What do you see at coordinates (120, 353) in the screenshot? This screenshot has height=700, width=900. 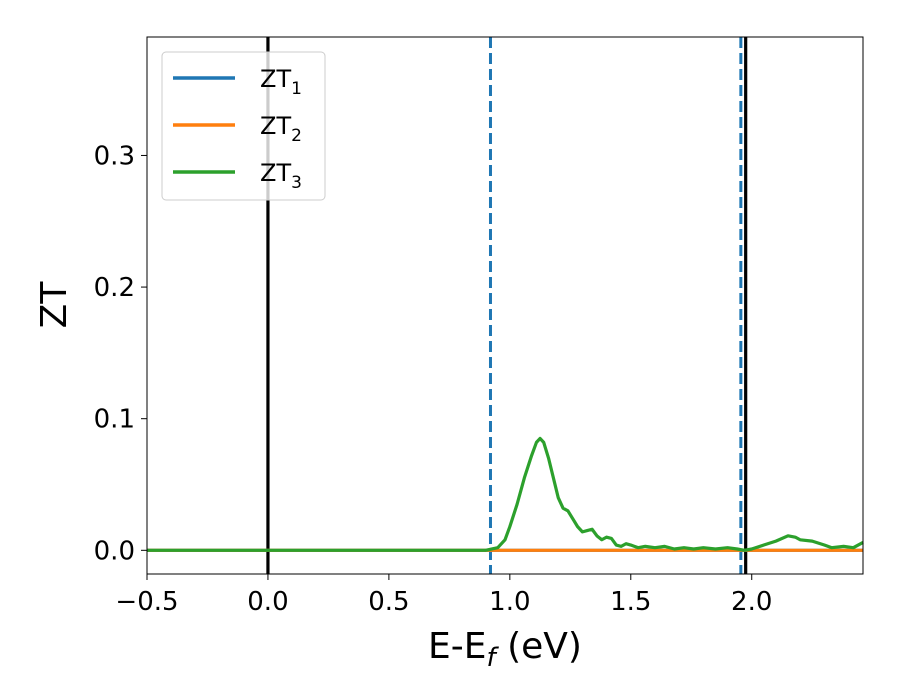 I see `y-axis-ticks: 0.0 0.1 0.2 0.3` at bounding box center [120, 353].